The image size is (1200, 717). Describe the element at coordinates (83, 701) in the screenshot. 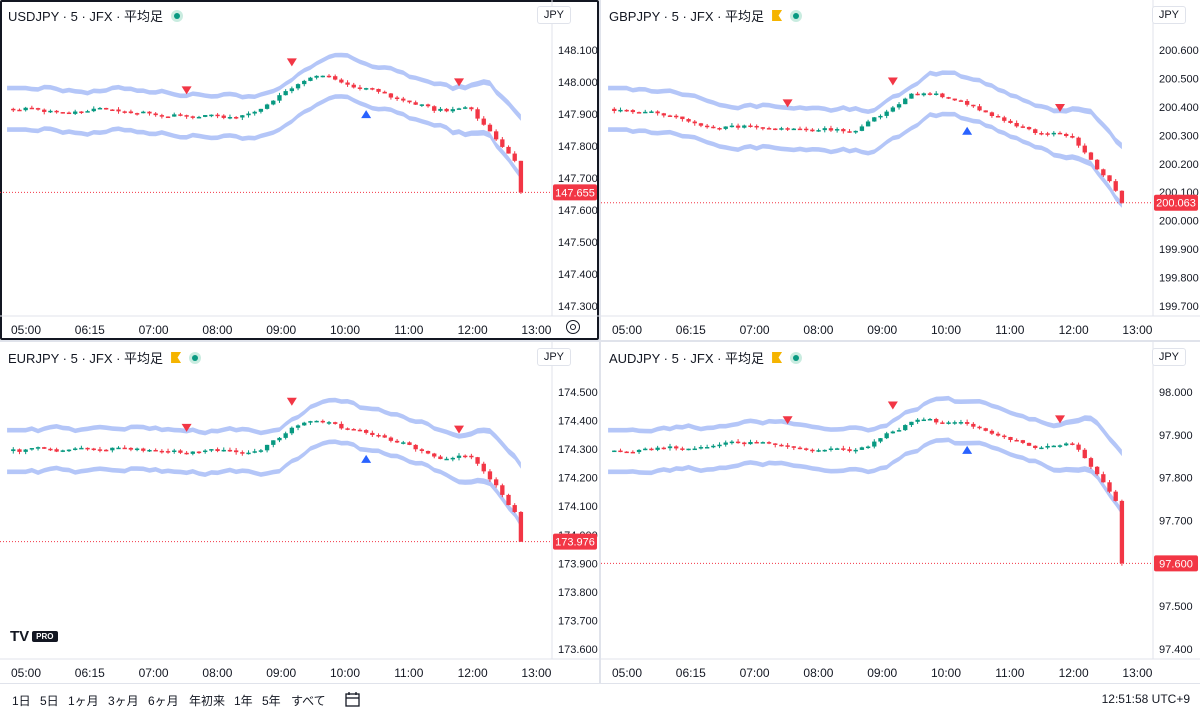

I see `range-1m: 1ヶ月` at that location.